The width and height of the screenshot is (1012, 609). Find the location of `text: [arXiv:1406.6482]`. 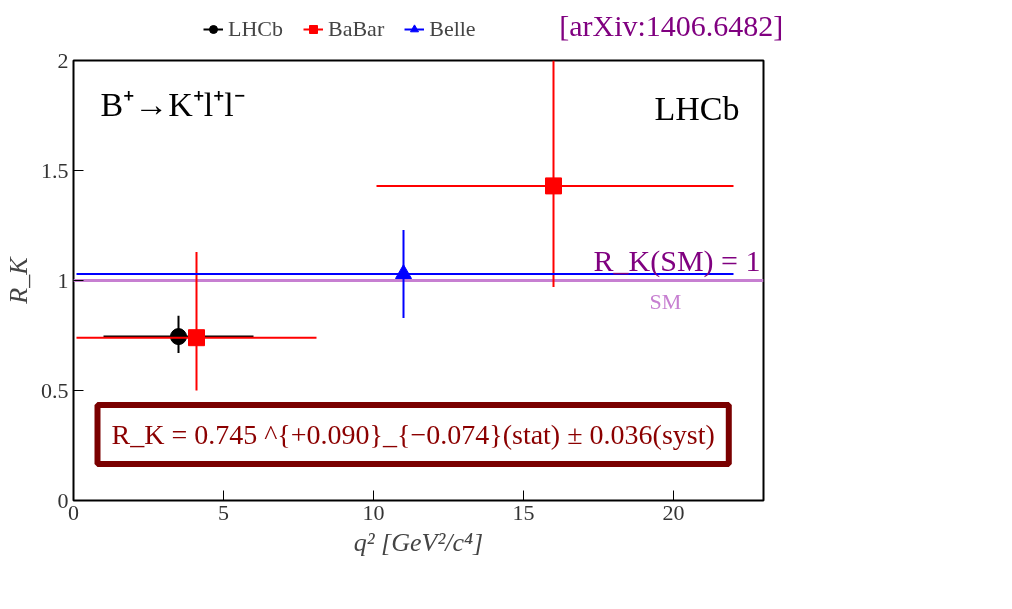

text: [arXiv:1406.6482] is located at coordinates (671, 25).